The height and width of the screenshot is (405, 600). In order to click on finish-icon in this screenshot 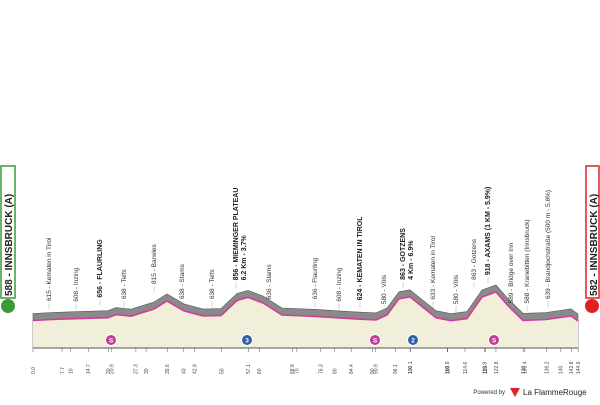, I will do `click(592, 306)`.